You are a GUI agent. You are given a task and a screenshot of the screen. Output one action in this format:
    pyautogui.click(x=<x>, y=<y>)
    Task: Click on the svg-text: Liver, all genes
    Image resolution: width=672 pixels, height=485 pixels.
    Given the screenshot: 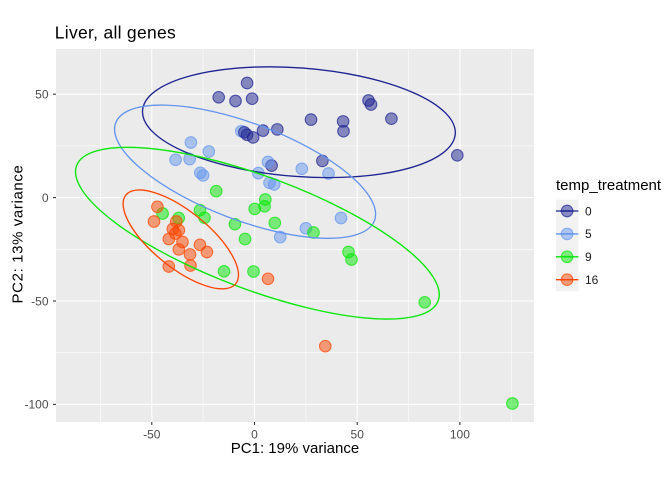 What is the action you would take?
    pyautogui.click(x=115, y=33)
    